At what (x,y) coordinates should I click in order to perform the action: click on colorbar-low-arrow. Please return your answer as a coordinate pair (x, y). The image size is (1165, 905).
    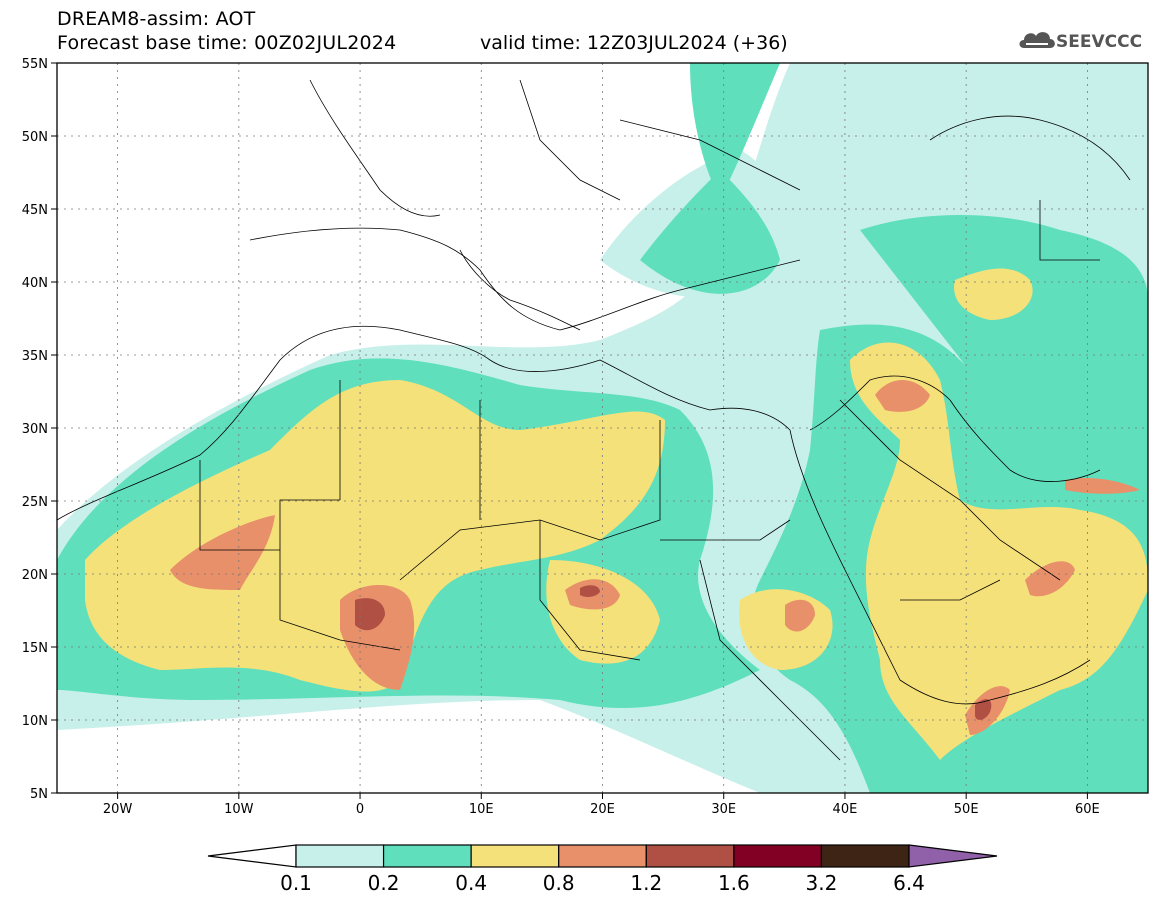
    Looking at the image, I should click on (252, 856).